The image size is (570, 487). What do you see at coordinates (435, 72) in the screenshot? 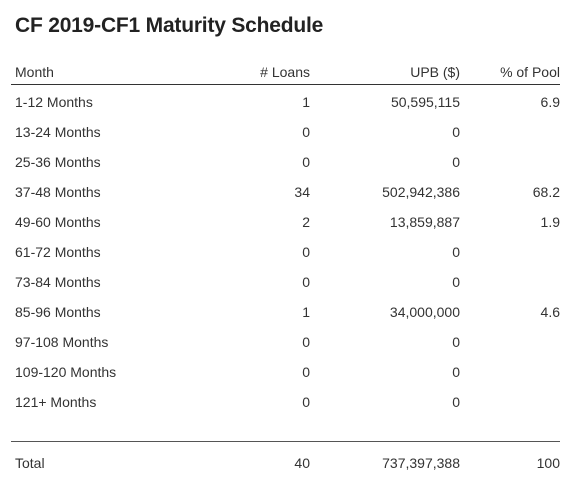
I see `column-header-upb: UPB ($)` at bounding box center [435, 72].